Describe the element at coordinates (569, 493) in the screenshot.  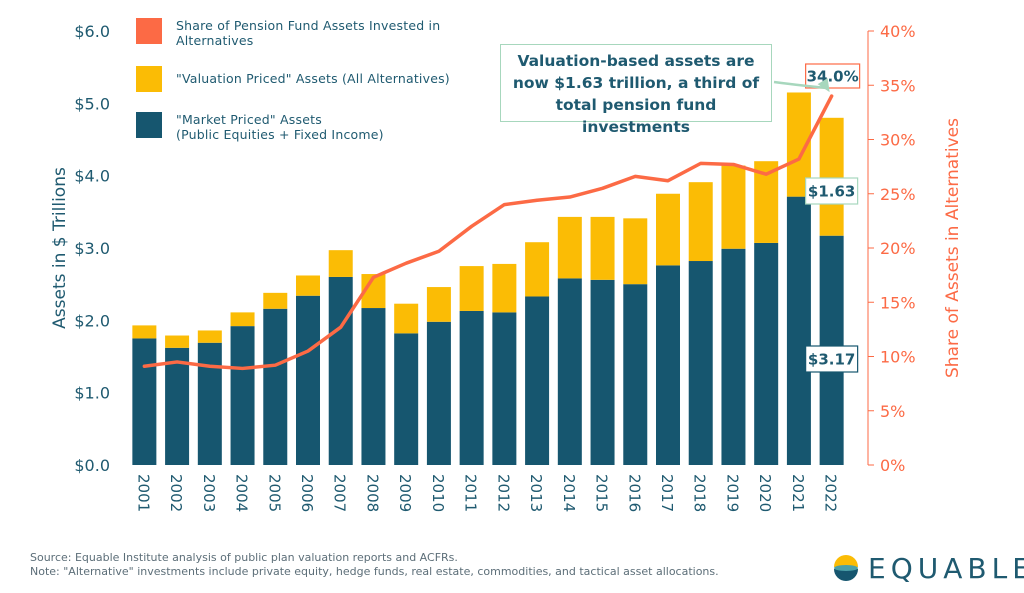
I see `x-tick-label: 2014` at that location.